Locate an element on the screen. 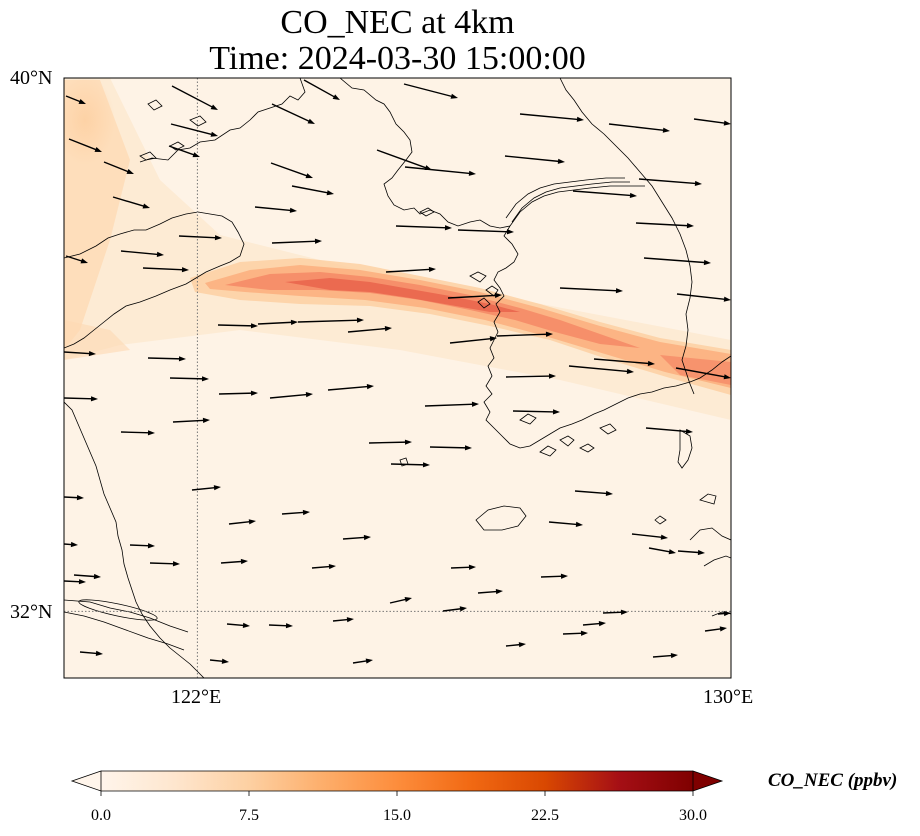 The height and width of the screenshot is (836, 920). lat-tick-label-40: 40°N is located at coordinates (31, 78).